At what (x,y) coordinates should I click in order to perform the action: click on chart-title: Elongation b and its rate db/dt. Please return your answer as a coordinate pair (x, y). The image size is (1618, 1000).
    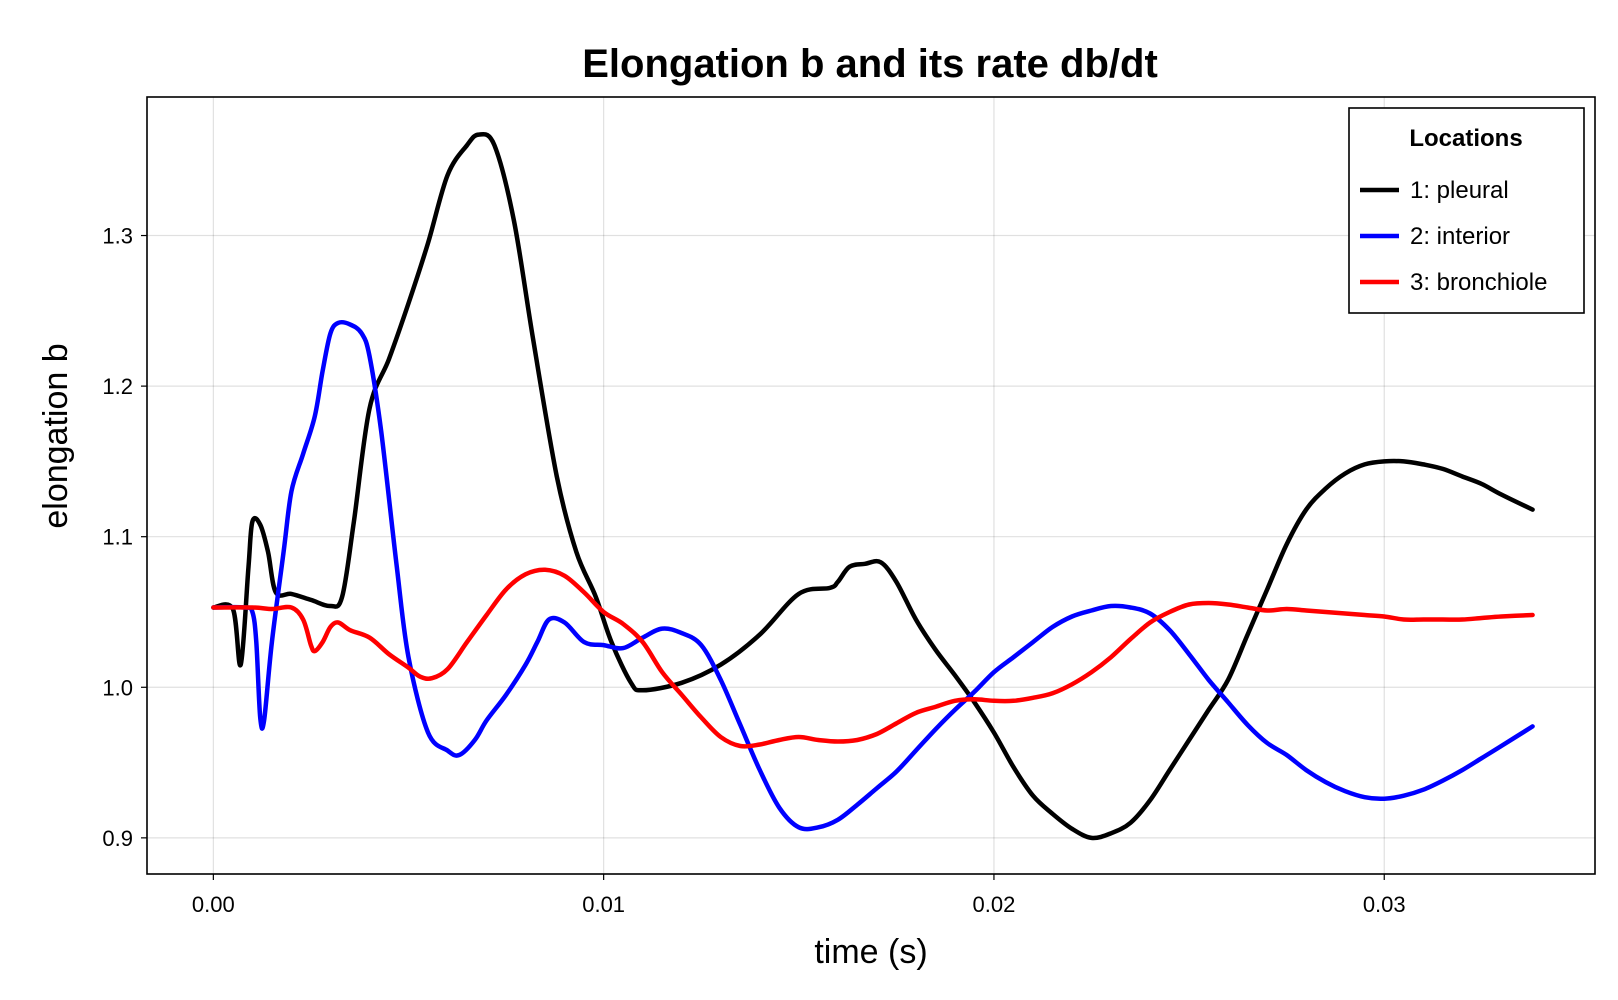
    Looking at the image, I should click on (870, 64).